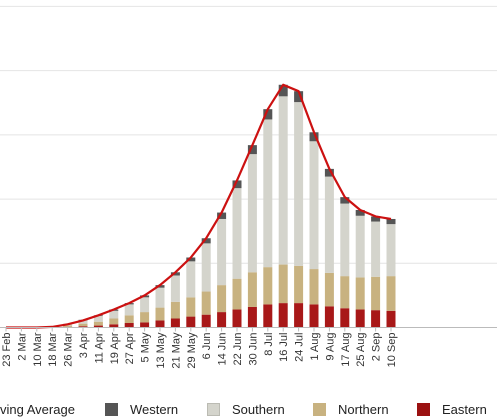 This screenshot has width=497, height=418. Describe the element at coordinates (258, 409) in the screenshot. I see `legend-label: Southern` at that location.